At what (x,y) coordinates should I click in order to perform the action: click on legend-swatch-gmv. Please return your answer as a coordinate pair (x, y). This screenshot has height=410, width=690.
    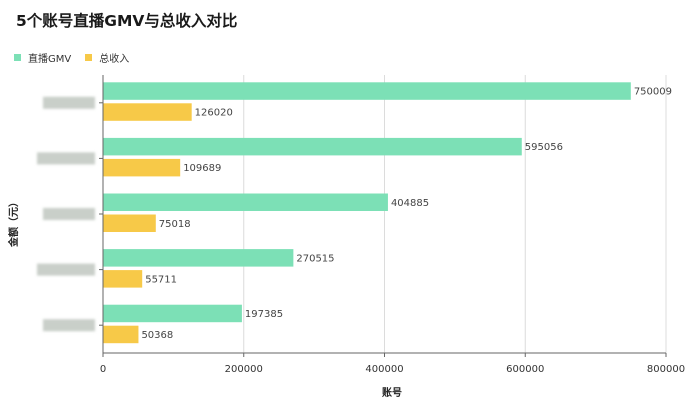
    Looking at the image, I should click on (17, 57).